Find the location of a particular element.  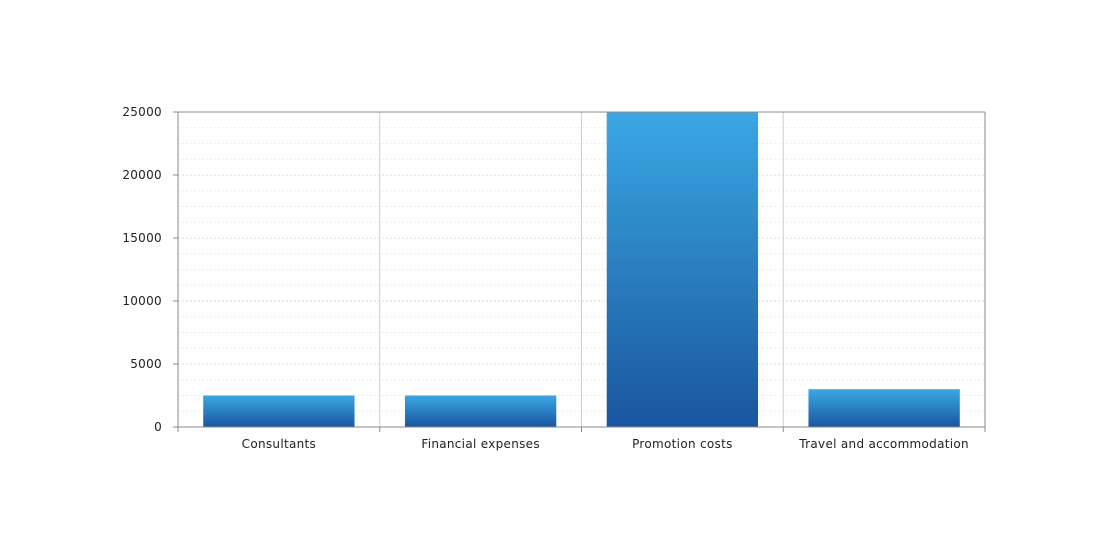

y-tick-label: 15000 is located at coordinates (142, 238).